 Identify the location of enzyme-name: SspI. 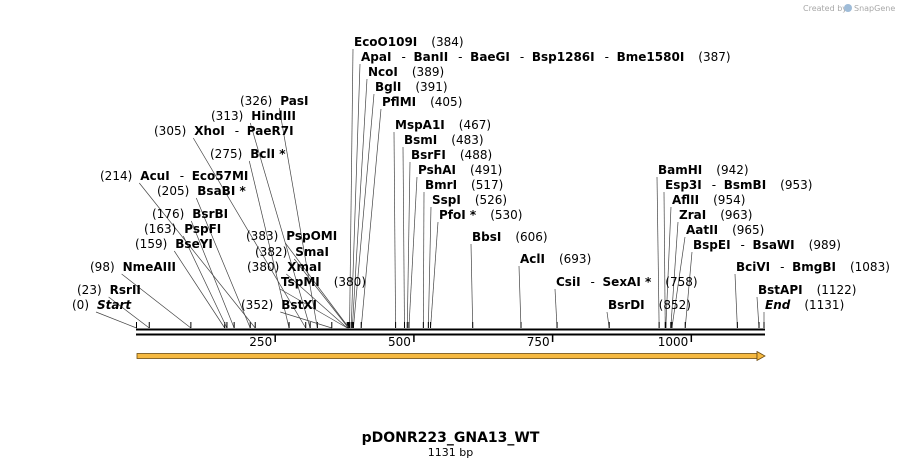
(446, 200).